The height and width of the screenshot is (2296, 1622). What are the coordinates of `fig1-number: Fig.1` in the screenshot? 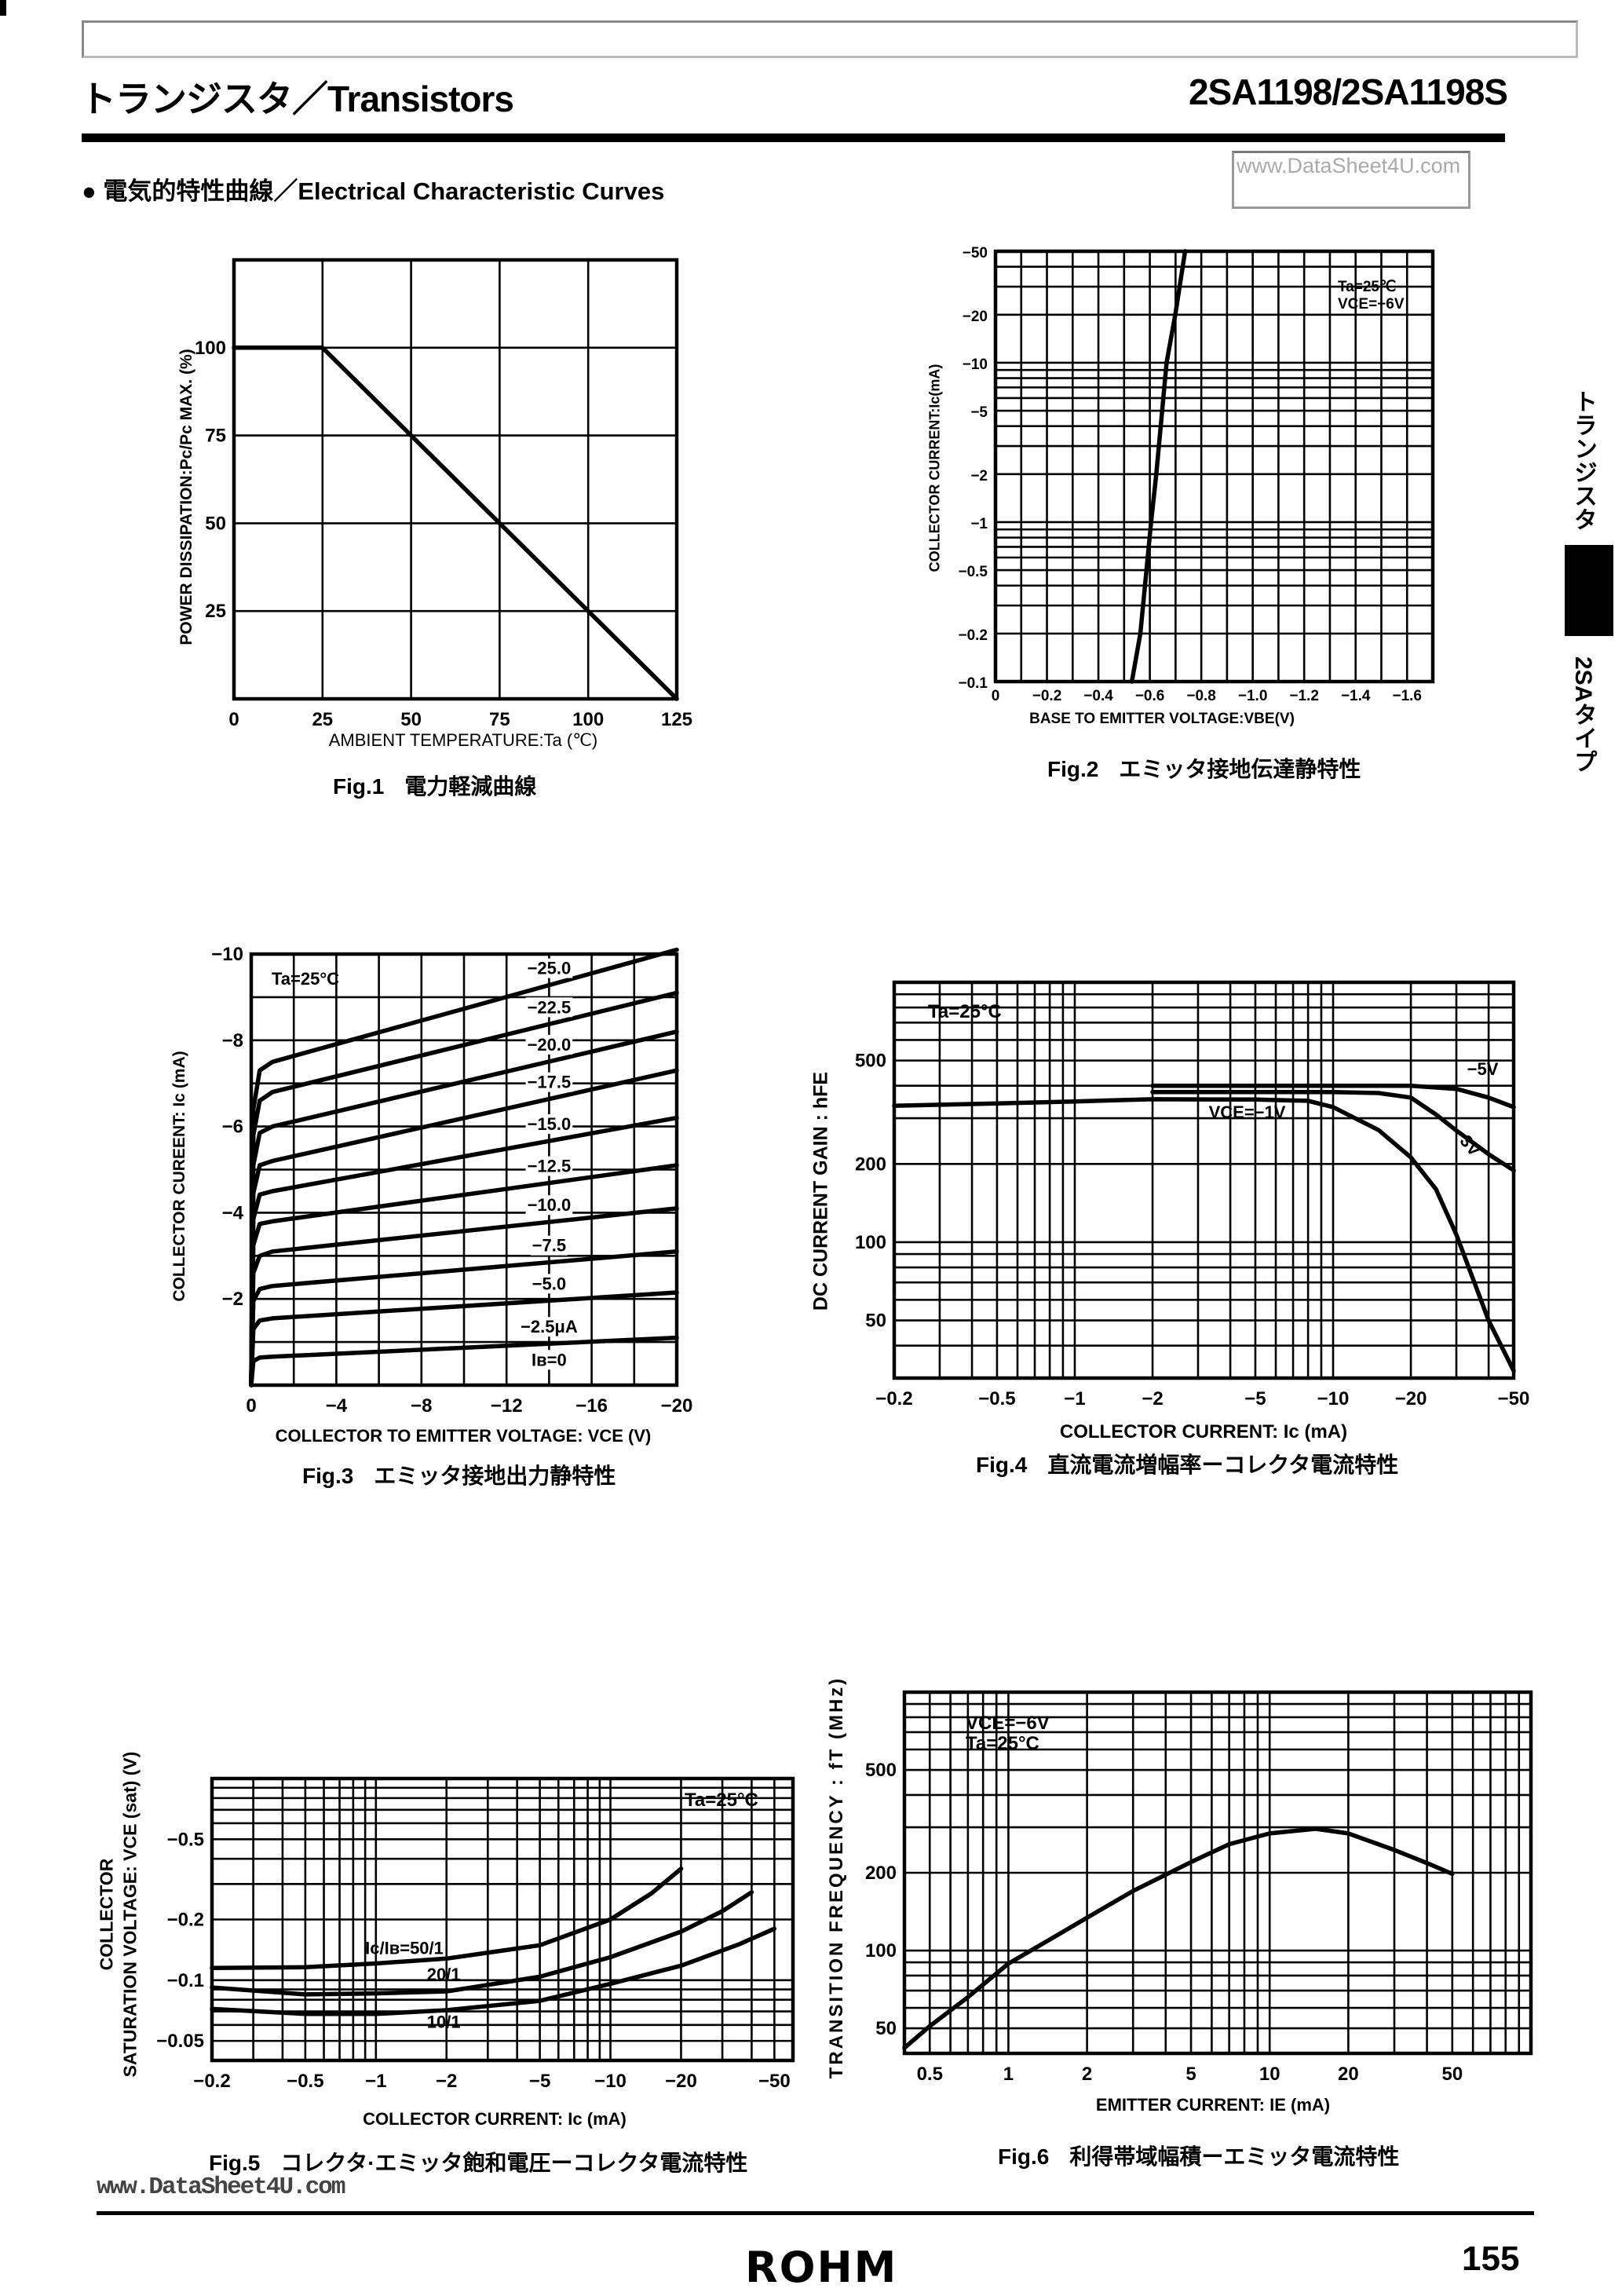 It's located at (359, 786).